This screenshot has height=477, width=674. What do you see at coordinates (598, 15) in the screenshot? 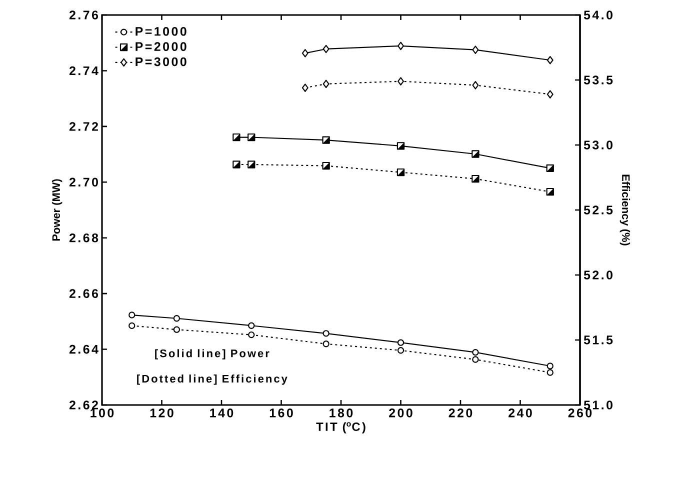
I see `y2-tick-label: 54.0` at bounding box center [598, 15].